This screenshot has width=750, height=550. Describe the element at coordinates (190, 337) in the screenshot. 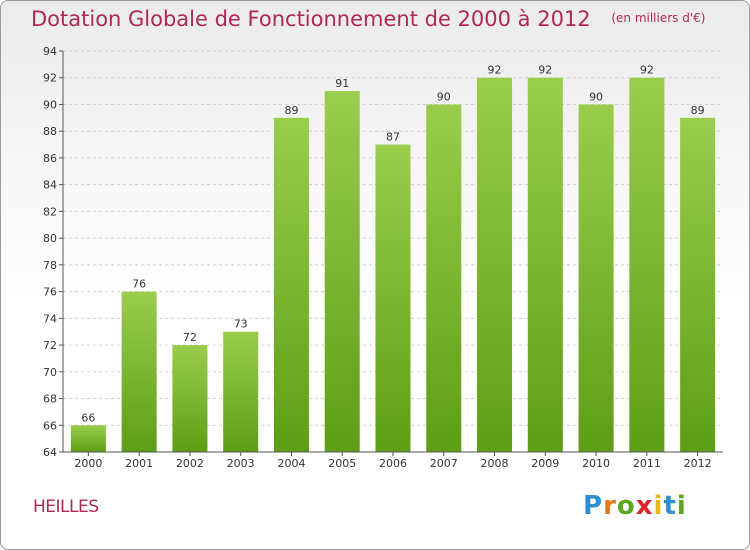

I see `data-label: 72` at that location.